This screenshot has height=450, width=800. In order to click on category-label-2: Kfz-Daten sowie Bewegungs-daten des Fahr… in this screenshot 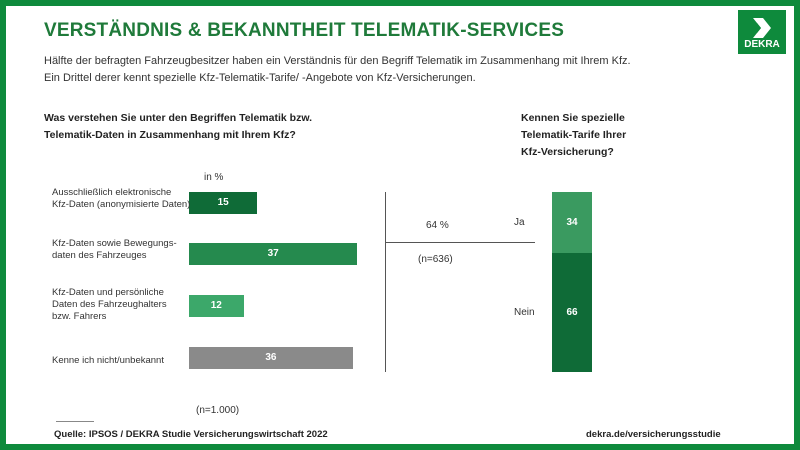, I will do `click(122, 250)`.